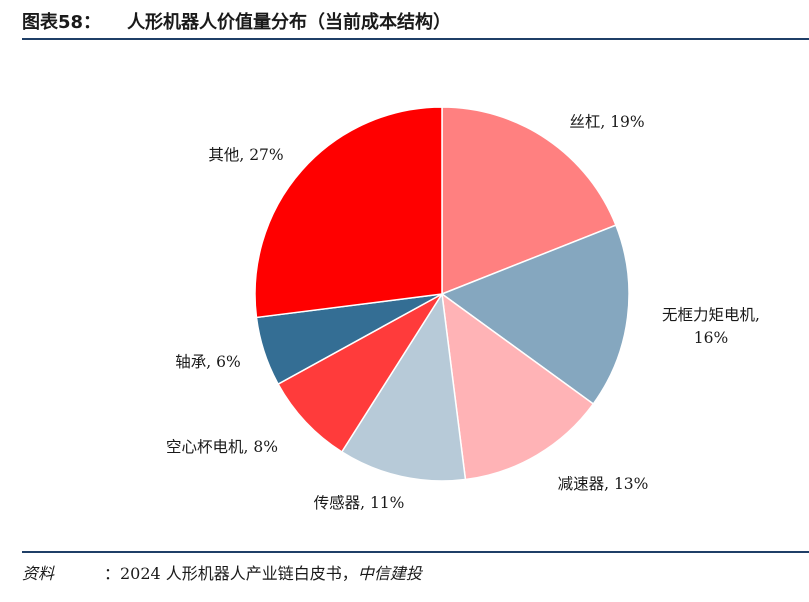 Image resolution: width=809 pixels, height=602 pixels. What do you see at coordinates (231, 573) in the screenshot?
I see `source-text: ：2024 人形机器人产业链白皮书，` at bounding box center [231, 573].